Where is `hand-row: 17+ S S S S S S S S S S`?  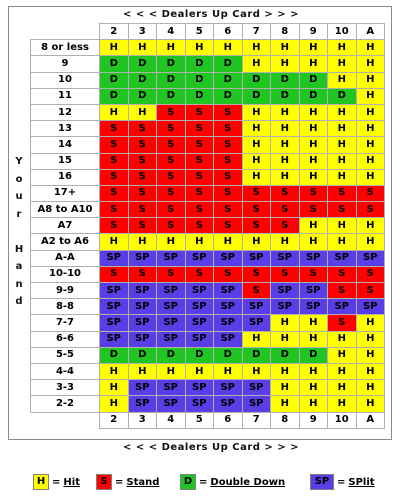
hand-row: 17+ S S S S S S S S S S is located at coordinates (207, 193).